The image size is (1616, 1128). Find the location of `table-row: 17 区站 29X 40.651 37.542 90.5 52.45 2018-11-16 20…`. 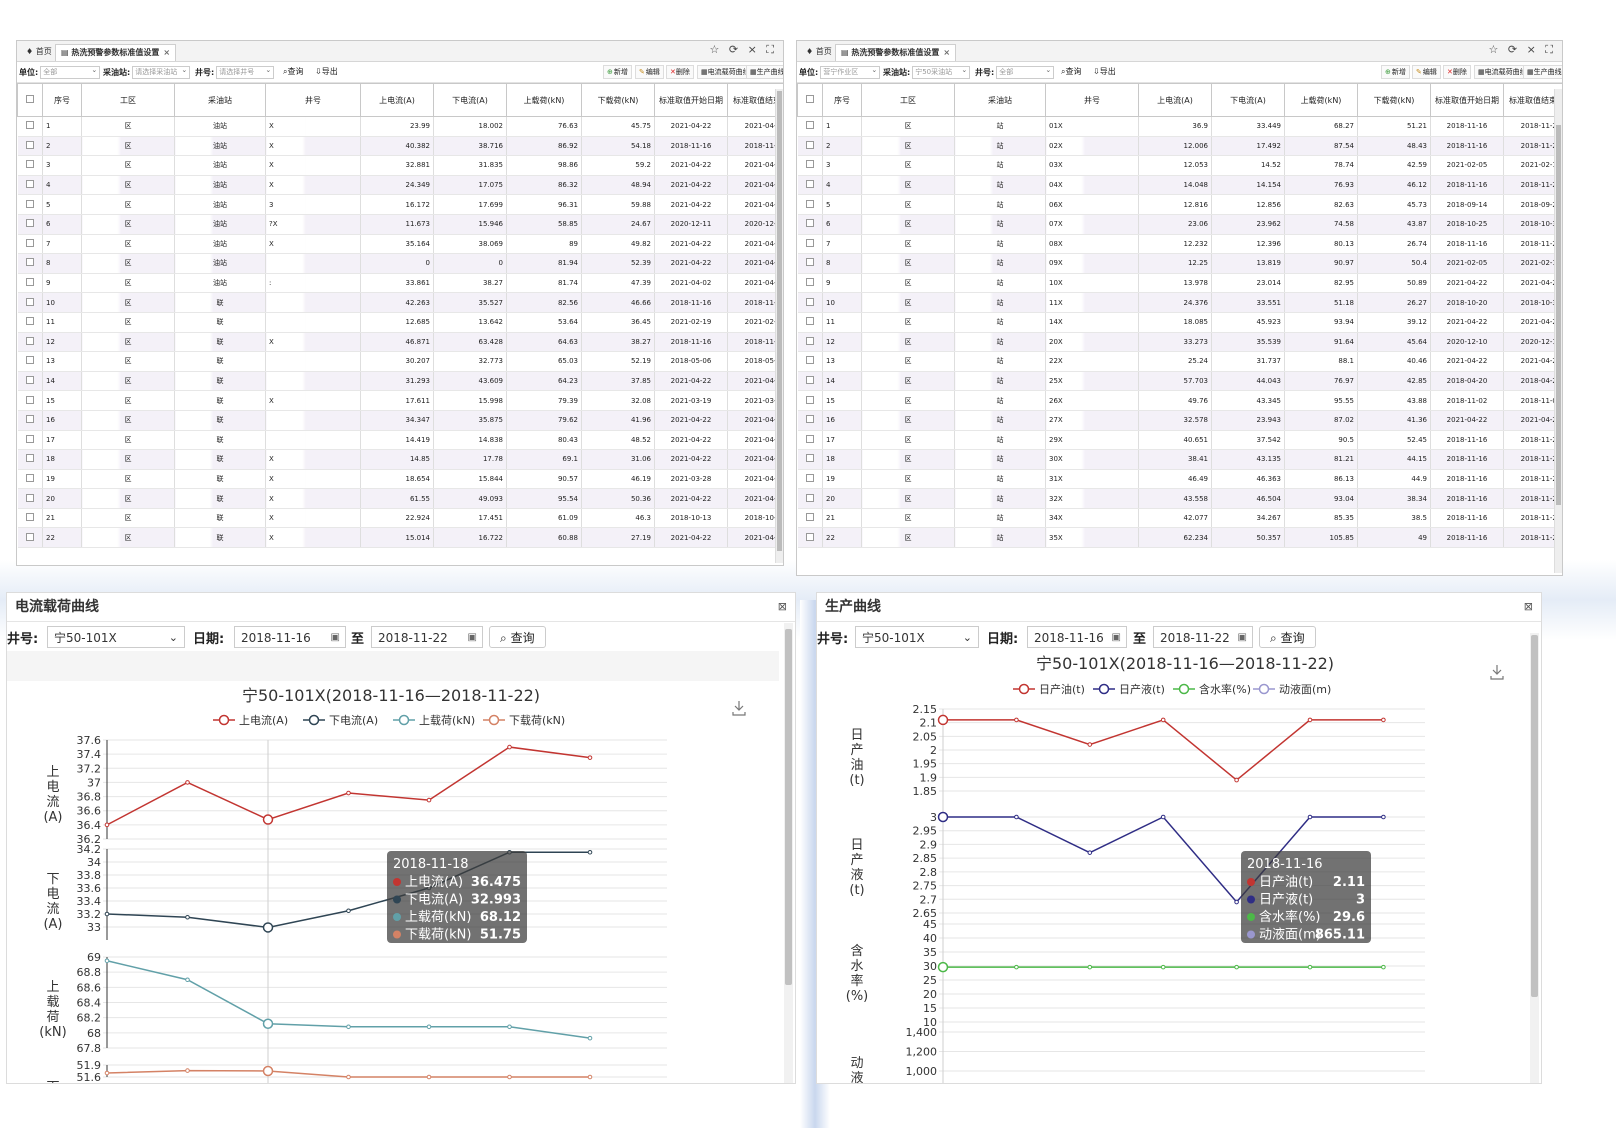

table-row: 17 区站 29X 40.651 37.542 90.5 52.45 2018-11-16 20… is located at coordinates (1179, 440).